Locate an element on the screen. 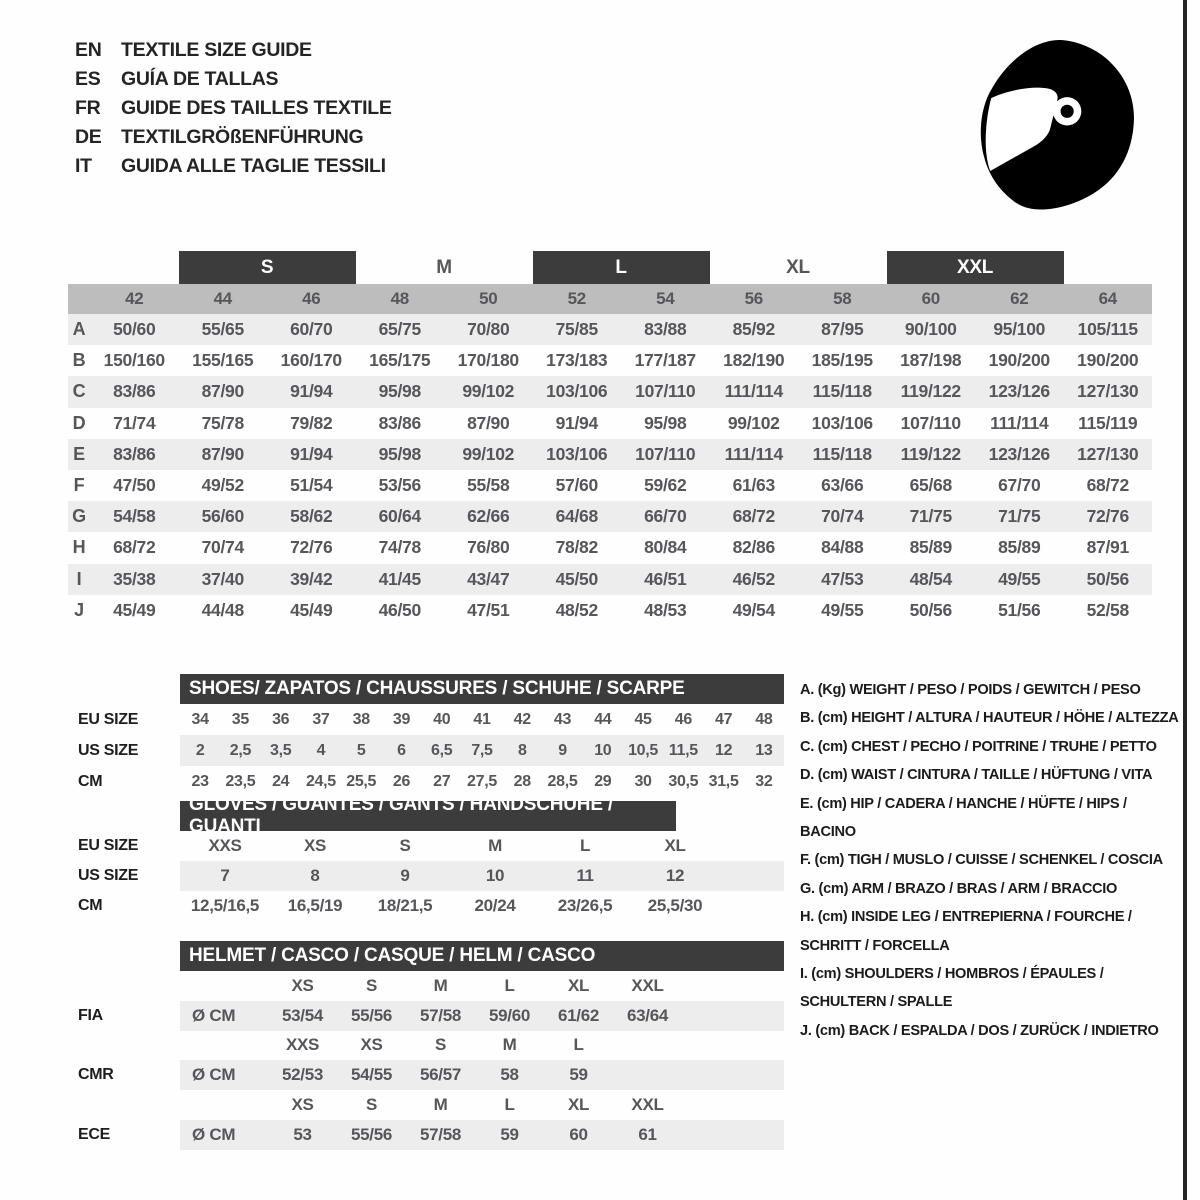  helmet-size-cell: 57/58 is located at coordinates (440, 1015).